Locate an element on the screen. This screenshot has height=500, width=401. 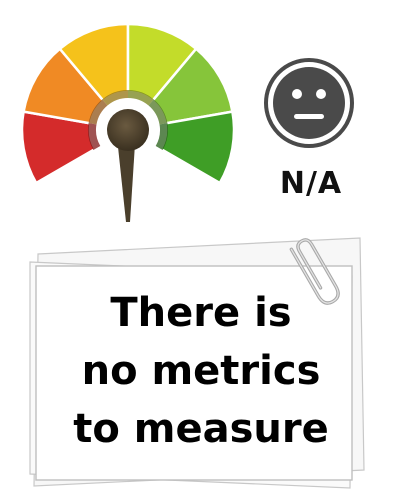
na-status-label: N/A is located at coordinates (311, 183).